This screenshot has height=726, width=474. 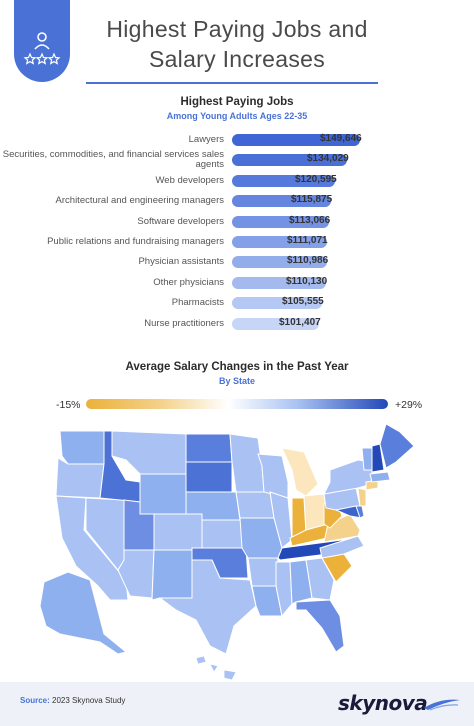 I want to click on source-label: Source:, so click(x=35, y=700).